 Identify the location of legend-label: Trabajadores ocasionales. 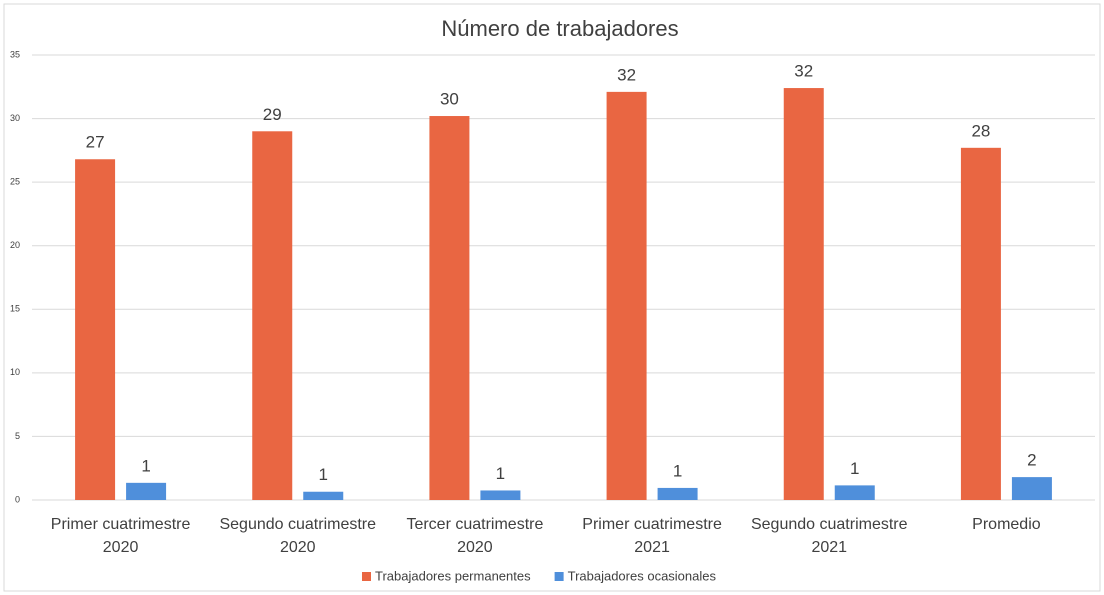
(642, 575).